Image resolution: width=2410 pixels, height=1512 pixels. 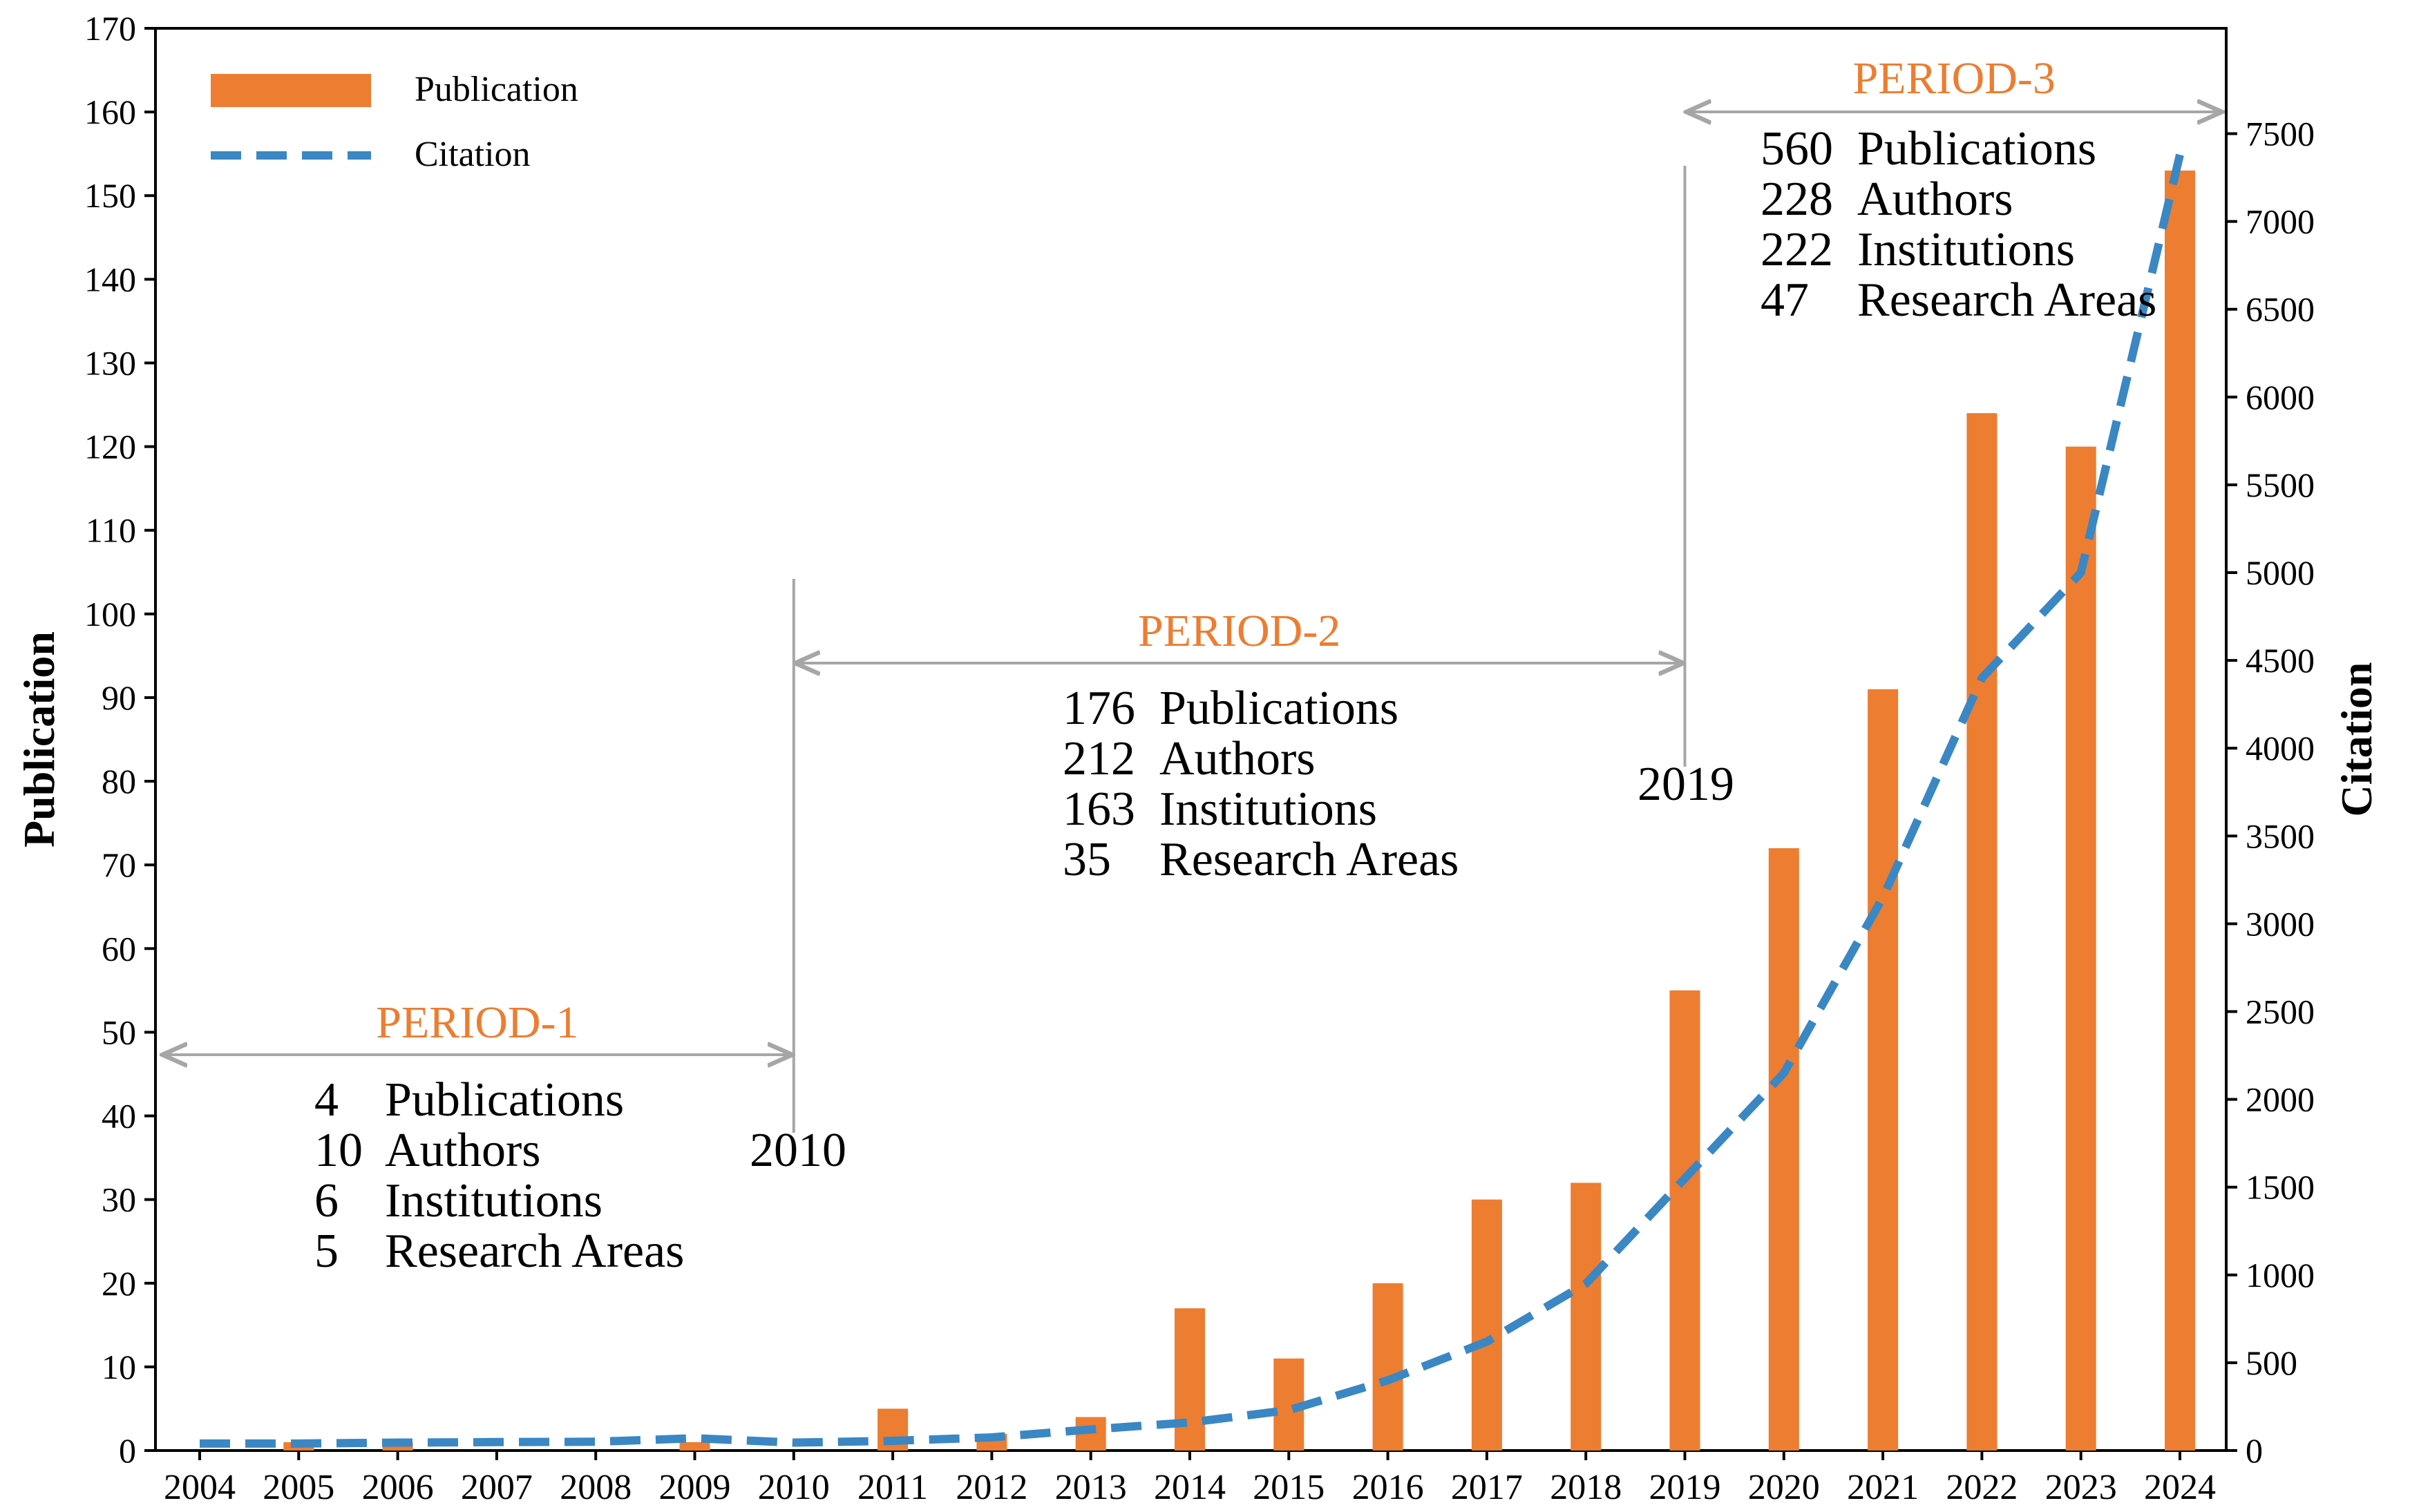 What do you see at coordinates (110, 28) in the screenshot?
I see `left-tick-label: 170` at bounding box center [110, 28].